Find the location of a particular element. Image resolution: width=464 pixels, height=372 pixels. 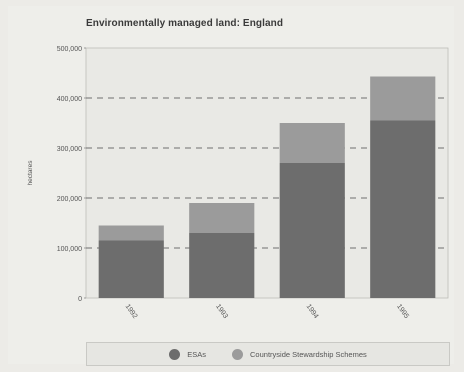

y-tick-label: 0 is located at coordinates (80, 299).